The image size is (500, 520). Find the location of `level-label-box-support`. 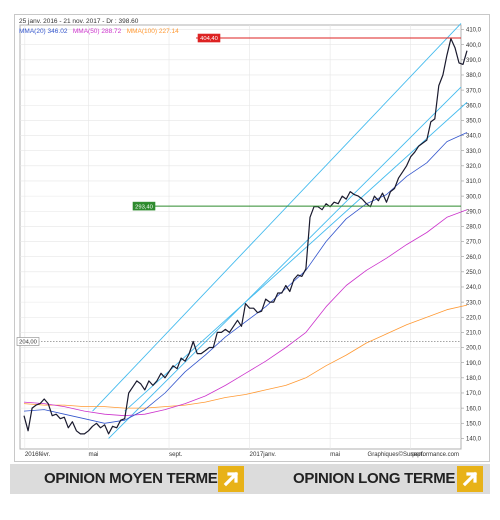

level-label-box-support is located at coordinates (144, 206).